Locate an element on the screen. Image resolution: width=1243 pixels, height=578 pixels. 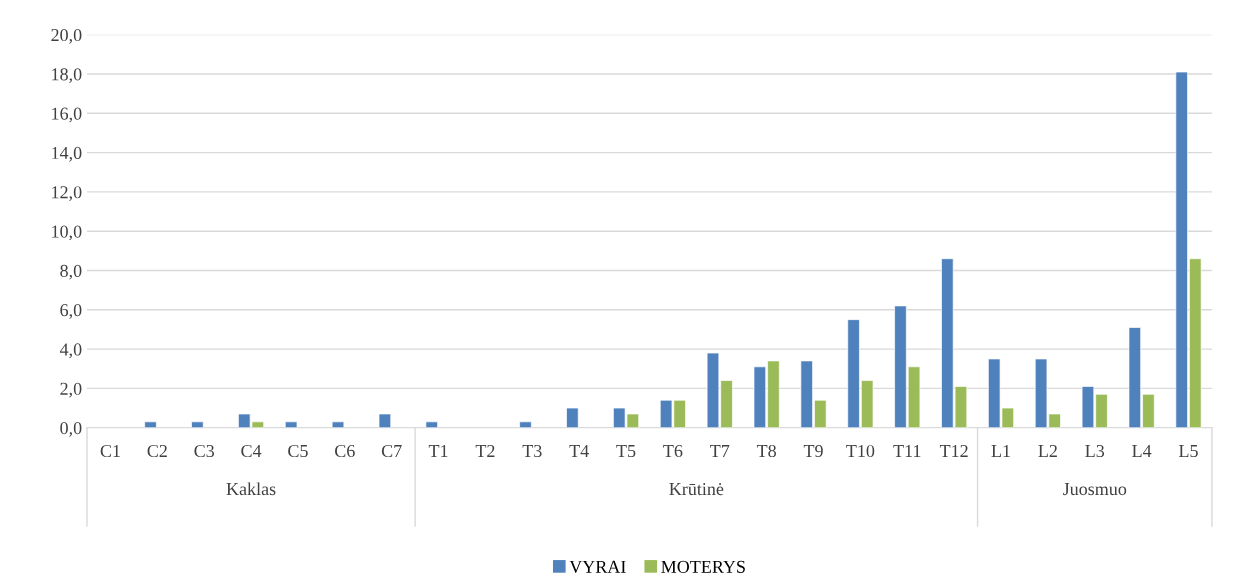
x-tick-label: C5 is located at coordinates (298, 451).